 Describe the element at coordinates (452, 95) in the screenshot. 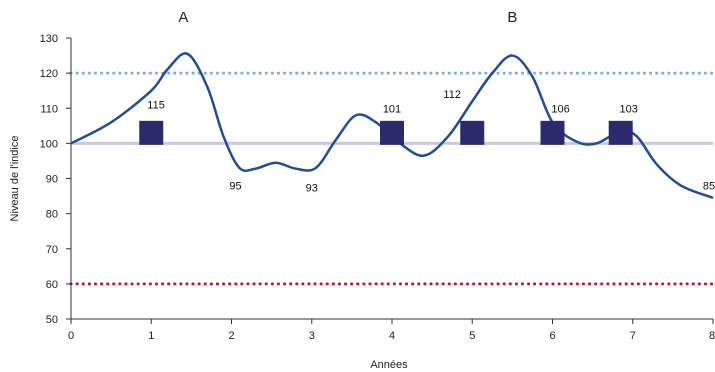

I see `data-label: 112` at that location.